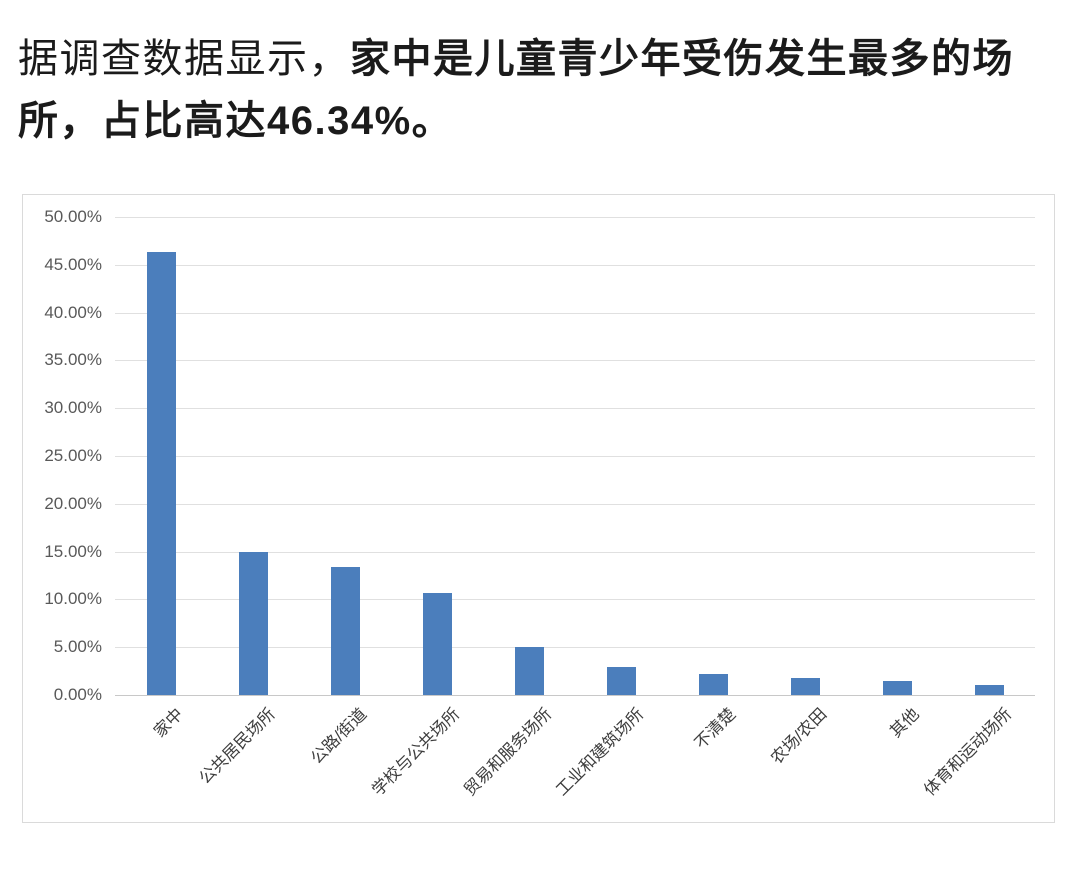  I want to click on headline: 据调查数据显示，家中是儿童青少年受伤发生最多的场所，占比高达46.34%。, so click(541, 90).